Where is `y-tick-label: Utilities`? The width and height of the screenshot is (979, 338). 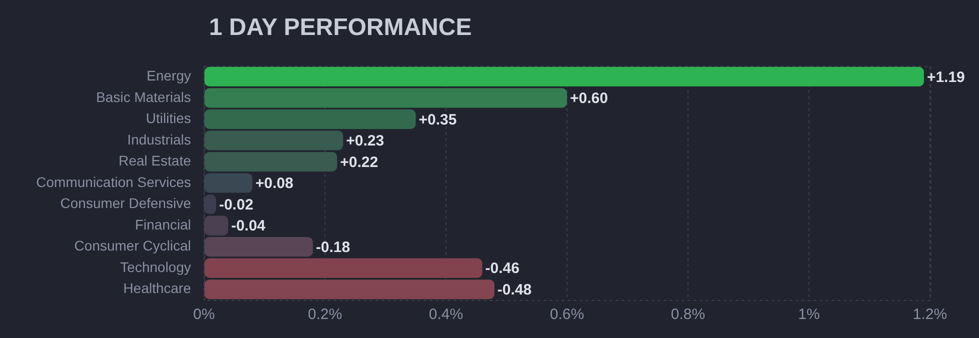
y-tick-label: Utilities is located at coordinates (168, 118).